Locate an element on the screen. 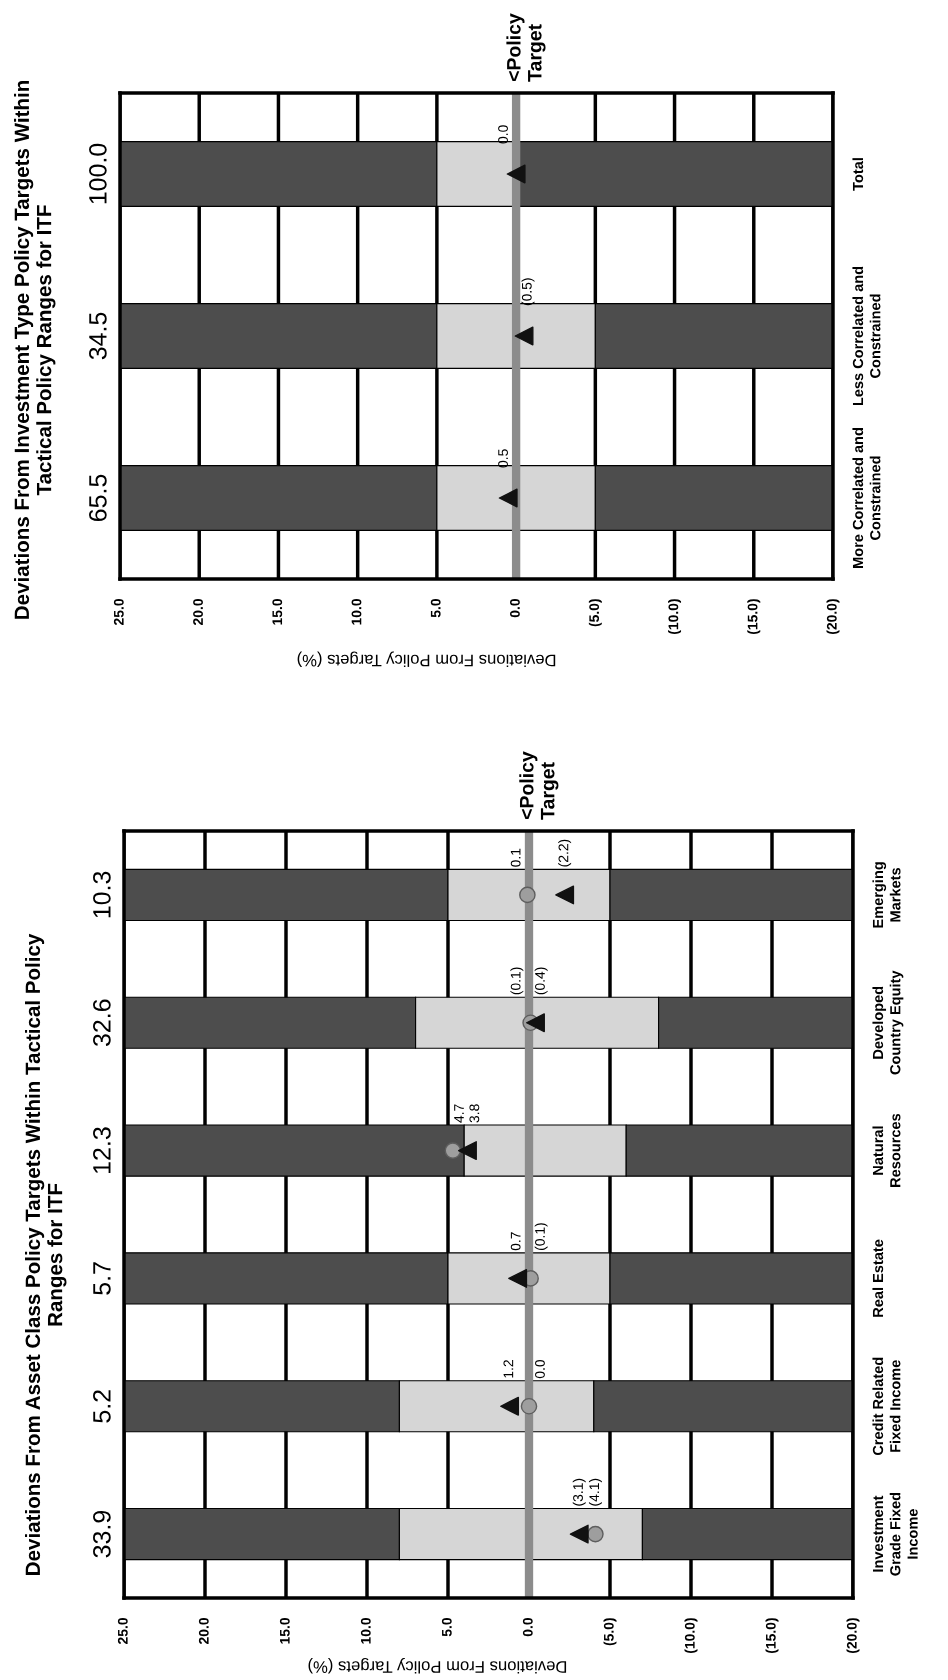 The image size is (948, 1680). data-label: (0.5) is located at coordinates (528, 292).